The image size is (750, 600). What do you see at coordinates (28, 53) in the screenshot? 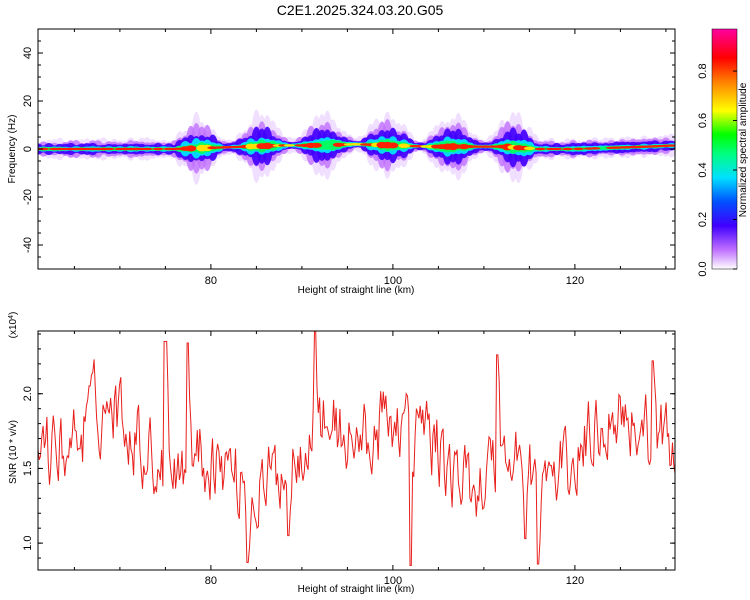
I see `spectrogram-ytick-label: 40` at bounding box center [28, 53].